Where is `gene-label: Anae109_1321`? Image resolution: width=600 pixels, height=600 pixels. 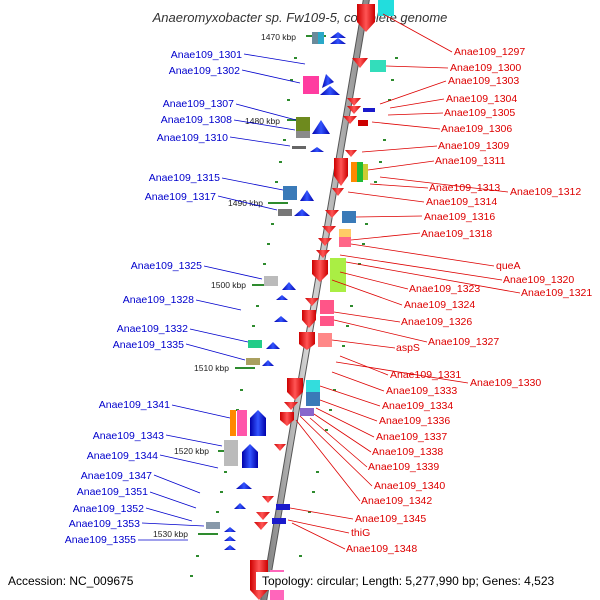
gene-label: Anae109_1321 is located at coordinates (556, 293).